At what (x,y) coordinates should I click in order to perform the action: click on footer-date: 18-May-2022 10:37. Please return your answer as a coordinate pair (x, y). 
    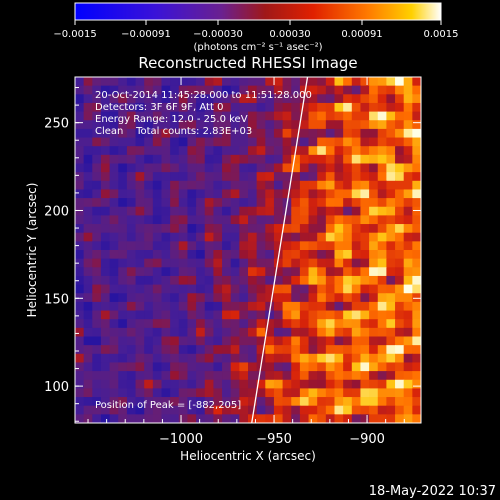
    Looking at the image, I should click on (432, 491).